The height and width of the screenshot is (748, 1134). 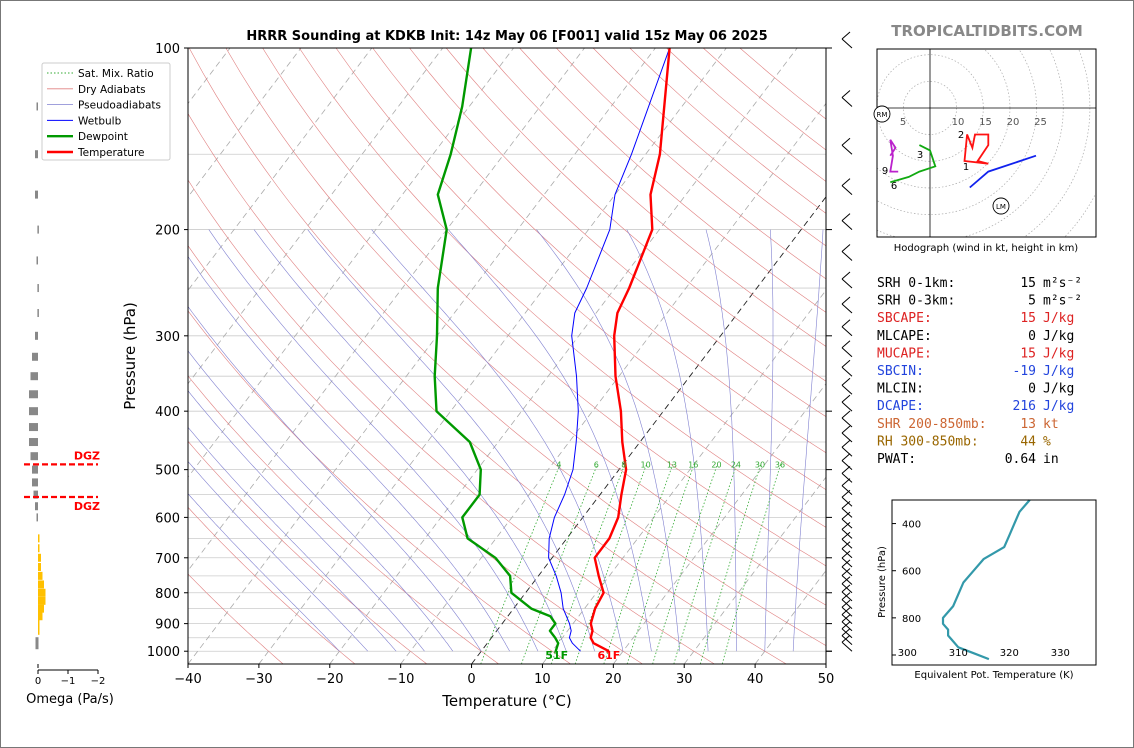 What do you see at coordinates (907, 653) in the screenshot?
I see `theta-e-x-tick-label: 300` at bounding box center [907, 653].